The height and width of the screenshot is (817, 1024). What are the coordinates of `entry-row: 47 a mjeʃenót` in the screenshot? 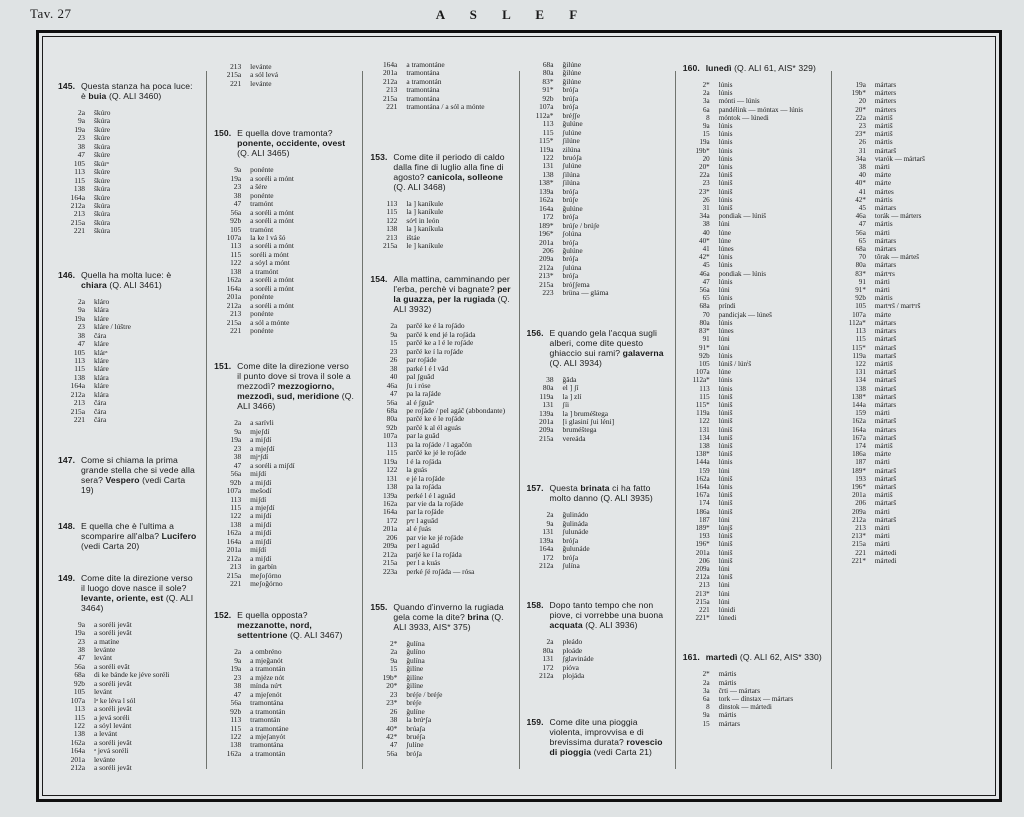 It's located at (284, 694).